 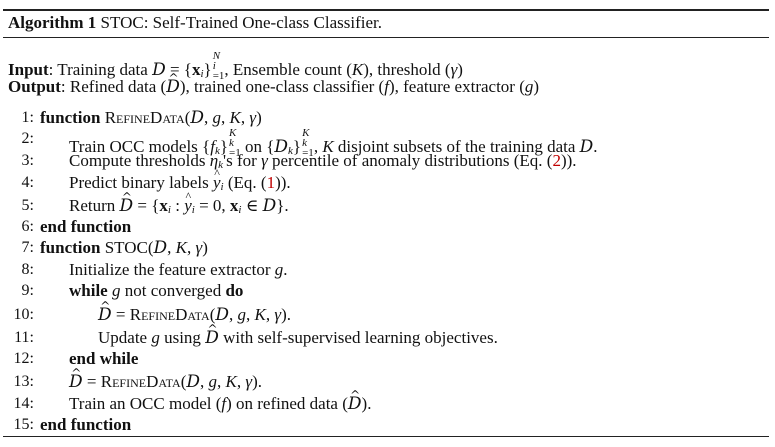 I want to click on line-number: 13:, so click(x=23, y=381).